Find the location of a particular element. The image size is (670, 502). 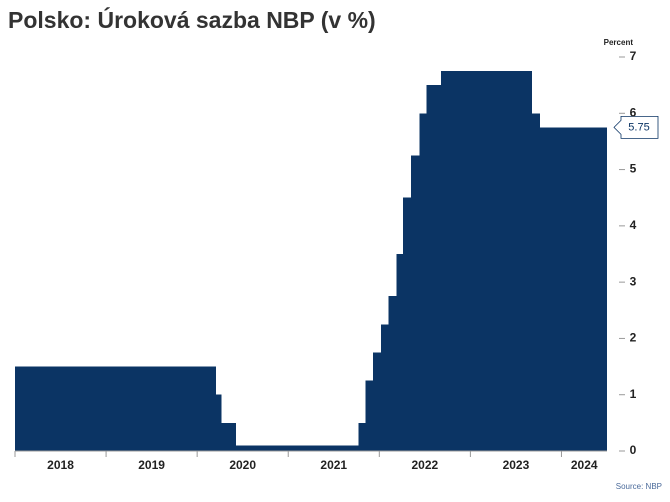

y-tick-label: 6 is located at coordinates (633, 112).